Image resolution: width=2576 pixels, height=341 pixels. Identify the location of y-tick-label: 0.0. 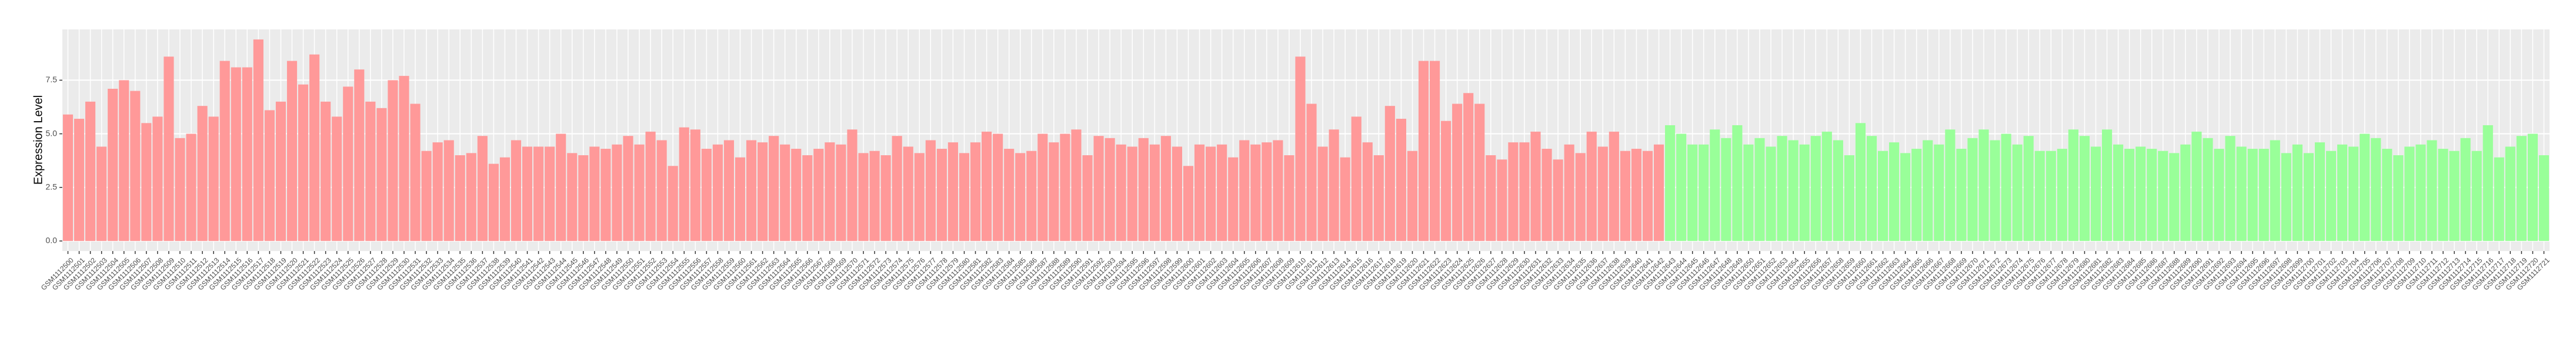
(52, 240).